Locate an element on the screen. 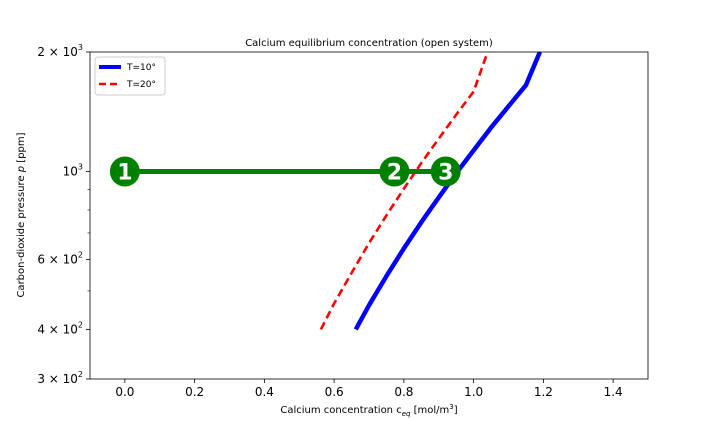  y-tick-label-base: 4 × 10 is located at coordinates (57, 329).